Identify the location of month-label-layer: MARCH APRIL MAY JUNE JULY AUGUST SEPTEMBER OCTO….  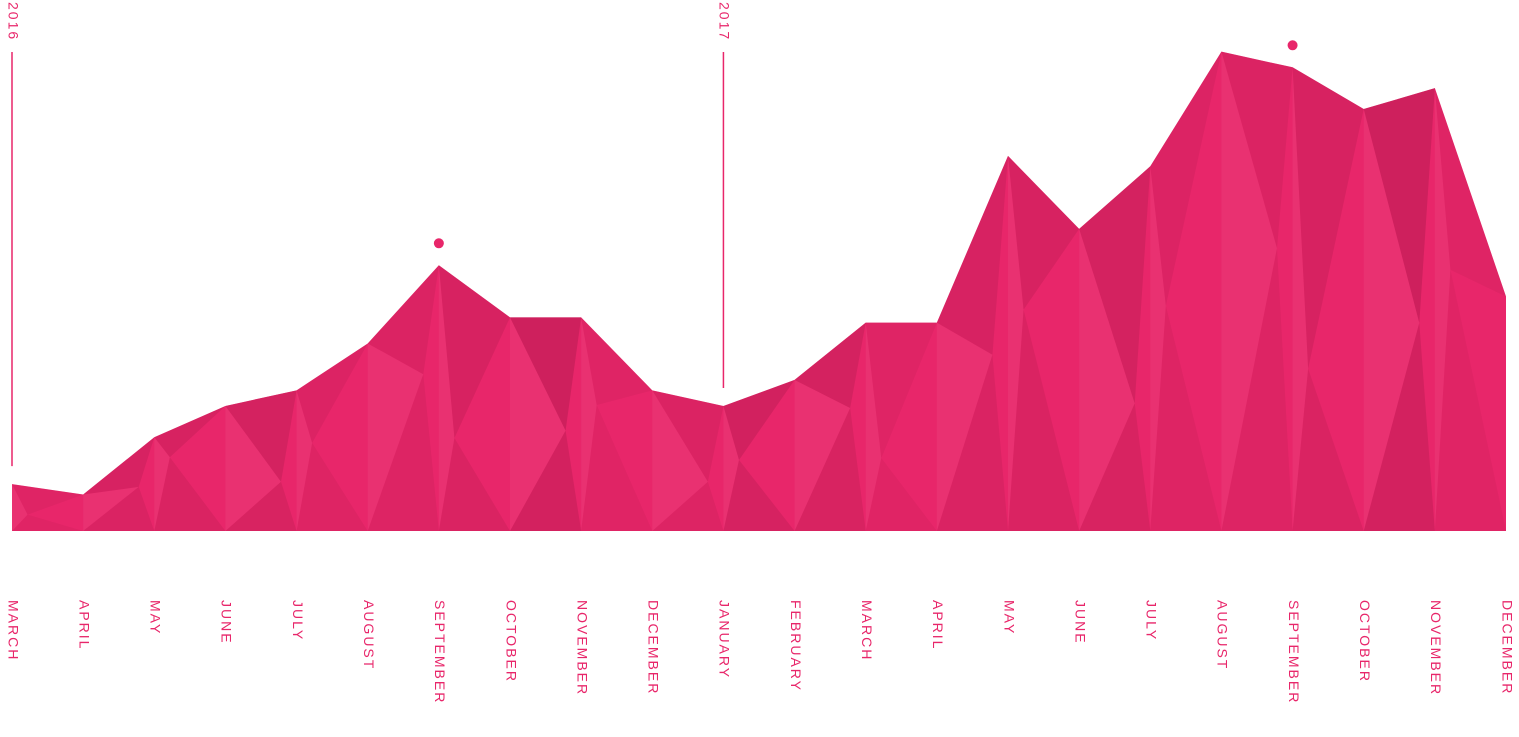
(760, 652).